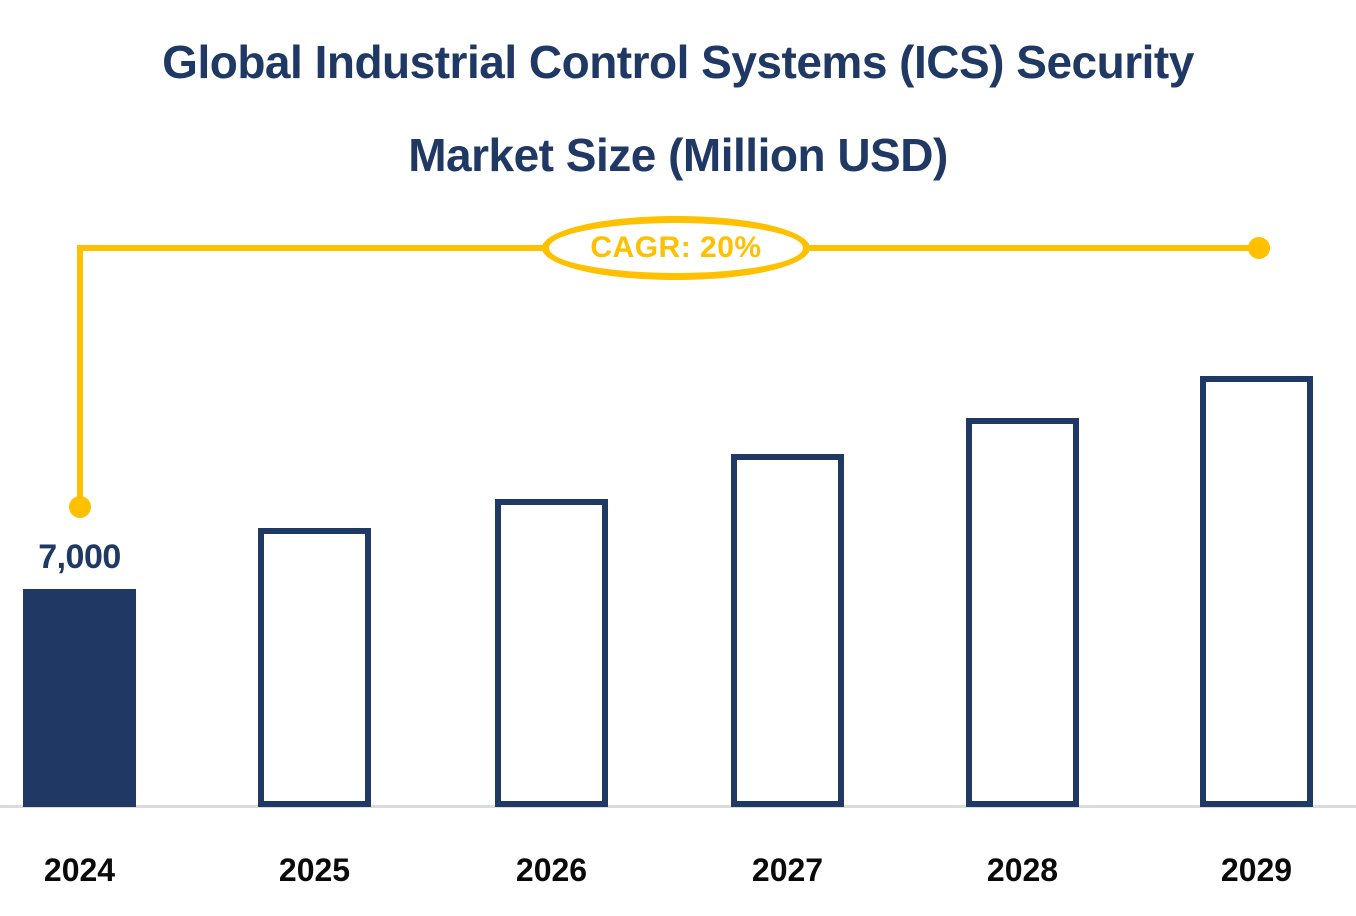 This screenshot has width=1356, height=916. Describe the element at coordinates (551, 870) in the screenshot. I see `x-axis-label-2026: 2026` at that location.